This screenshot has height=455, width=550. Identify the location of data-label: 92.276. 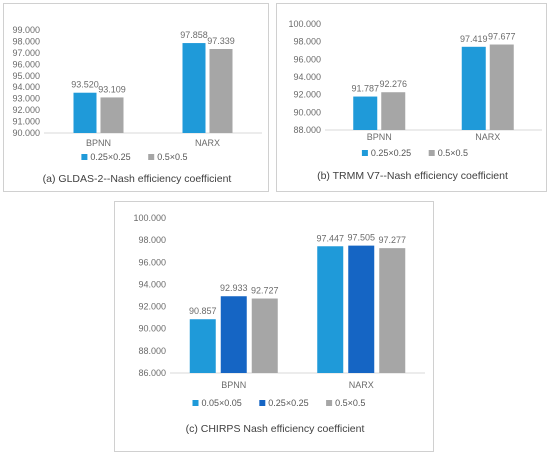
(393, 84).